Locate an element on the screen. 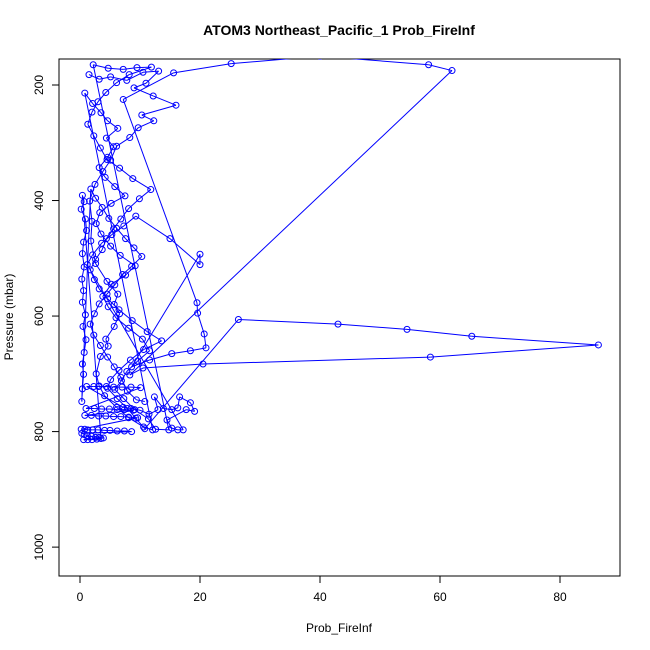 Image resolution: width=650 pixels, height=650 pixels. y-axis-label: Pressure (mbar) is located at coordinates (9, 317).